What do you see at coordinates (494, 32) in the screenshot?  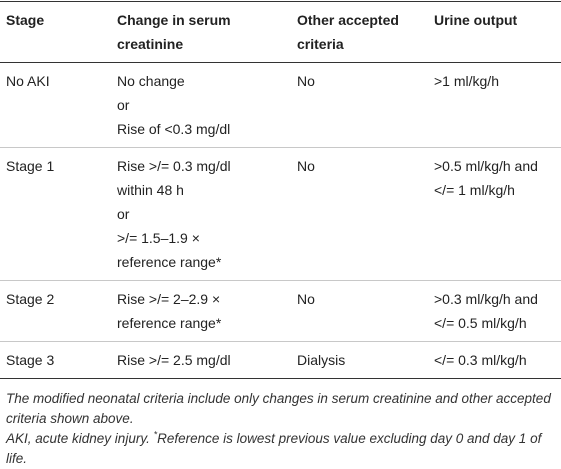 I see `header-cell: Urine output` at bounding box center [494, 32].